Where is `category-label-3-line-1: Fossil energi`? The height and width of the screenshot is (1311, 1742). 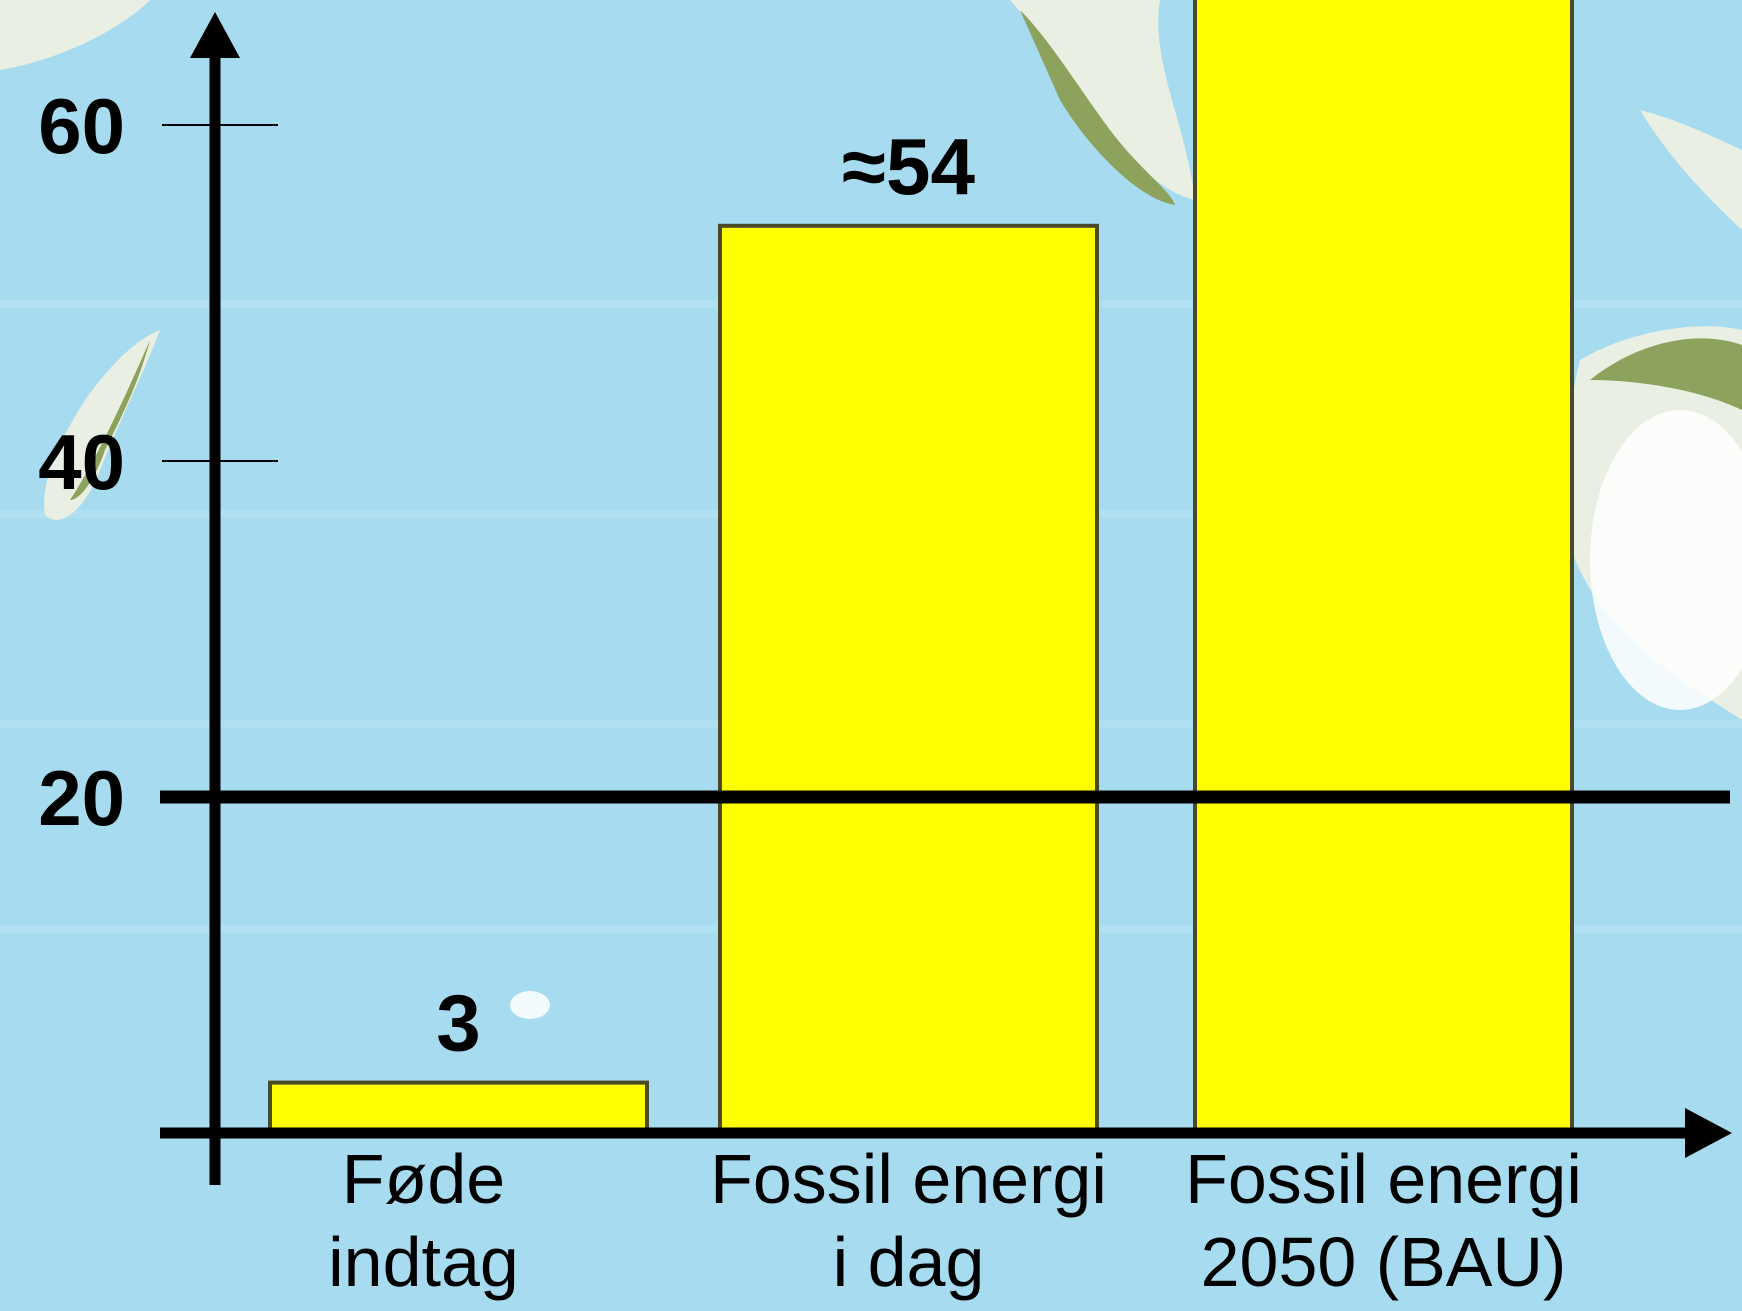
category-label-3-line-1: Fossil energi is located at coordinates (1383, 1179).